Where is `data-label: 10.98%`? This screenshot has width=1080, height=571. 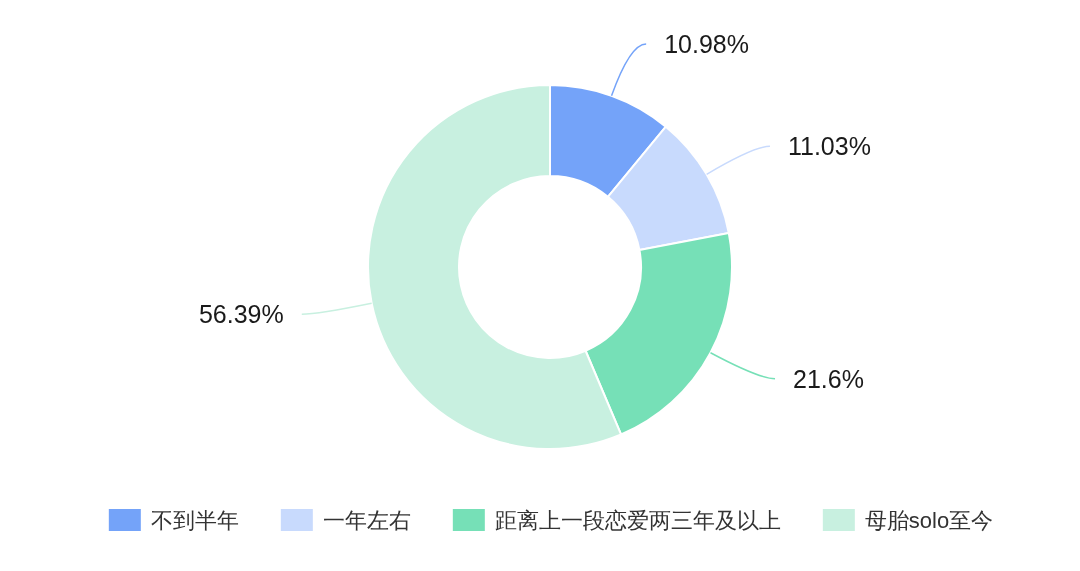
data-label: 10.98% is located at coordinates (706, 43).